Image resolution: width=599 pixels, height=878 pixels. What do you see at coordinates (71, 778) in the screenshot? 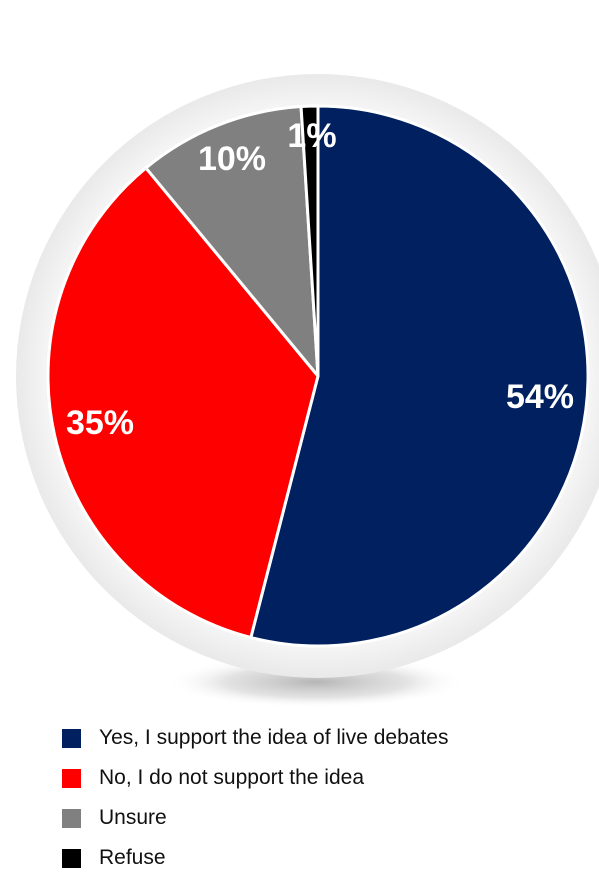
I see `legend-swatch-no` at bounding box center [71, 778].